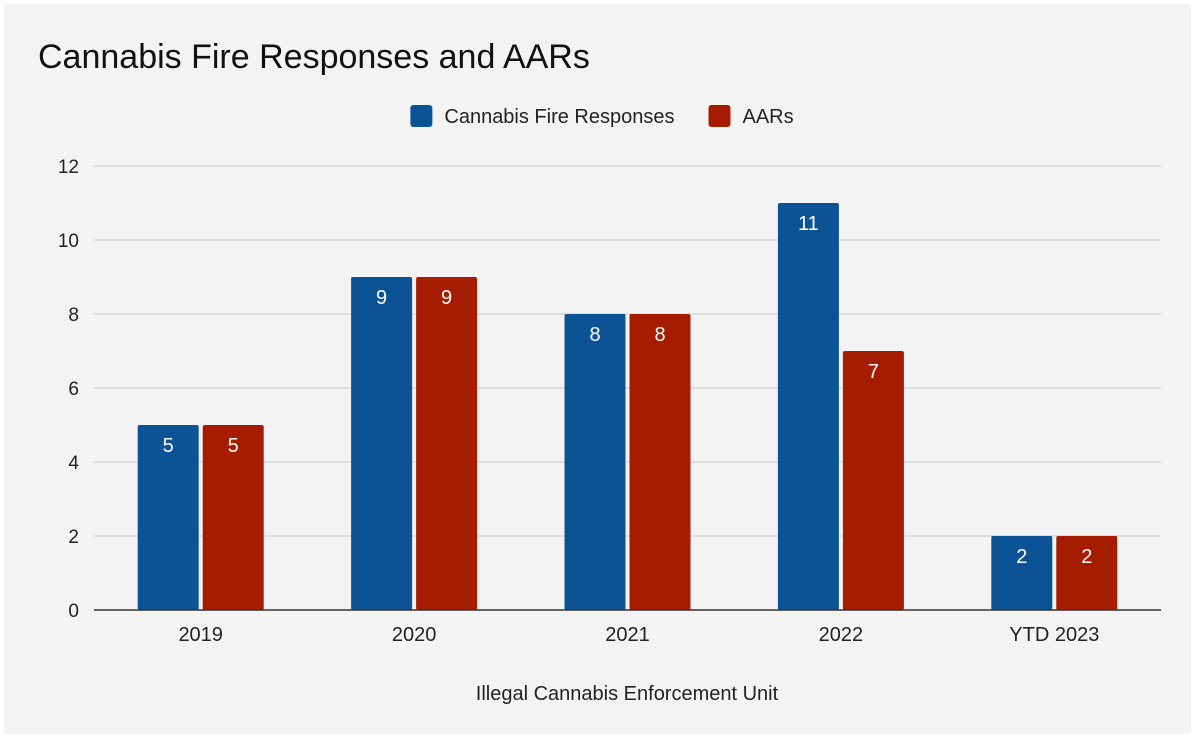  I want to click on y-tick-label: 6, so click(73, 389).